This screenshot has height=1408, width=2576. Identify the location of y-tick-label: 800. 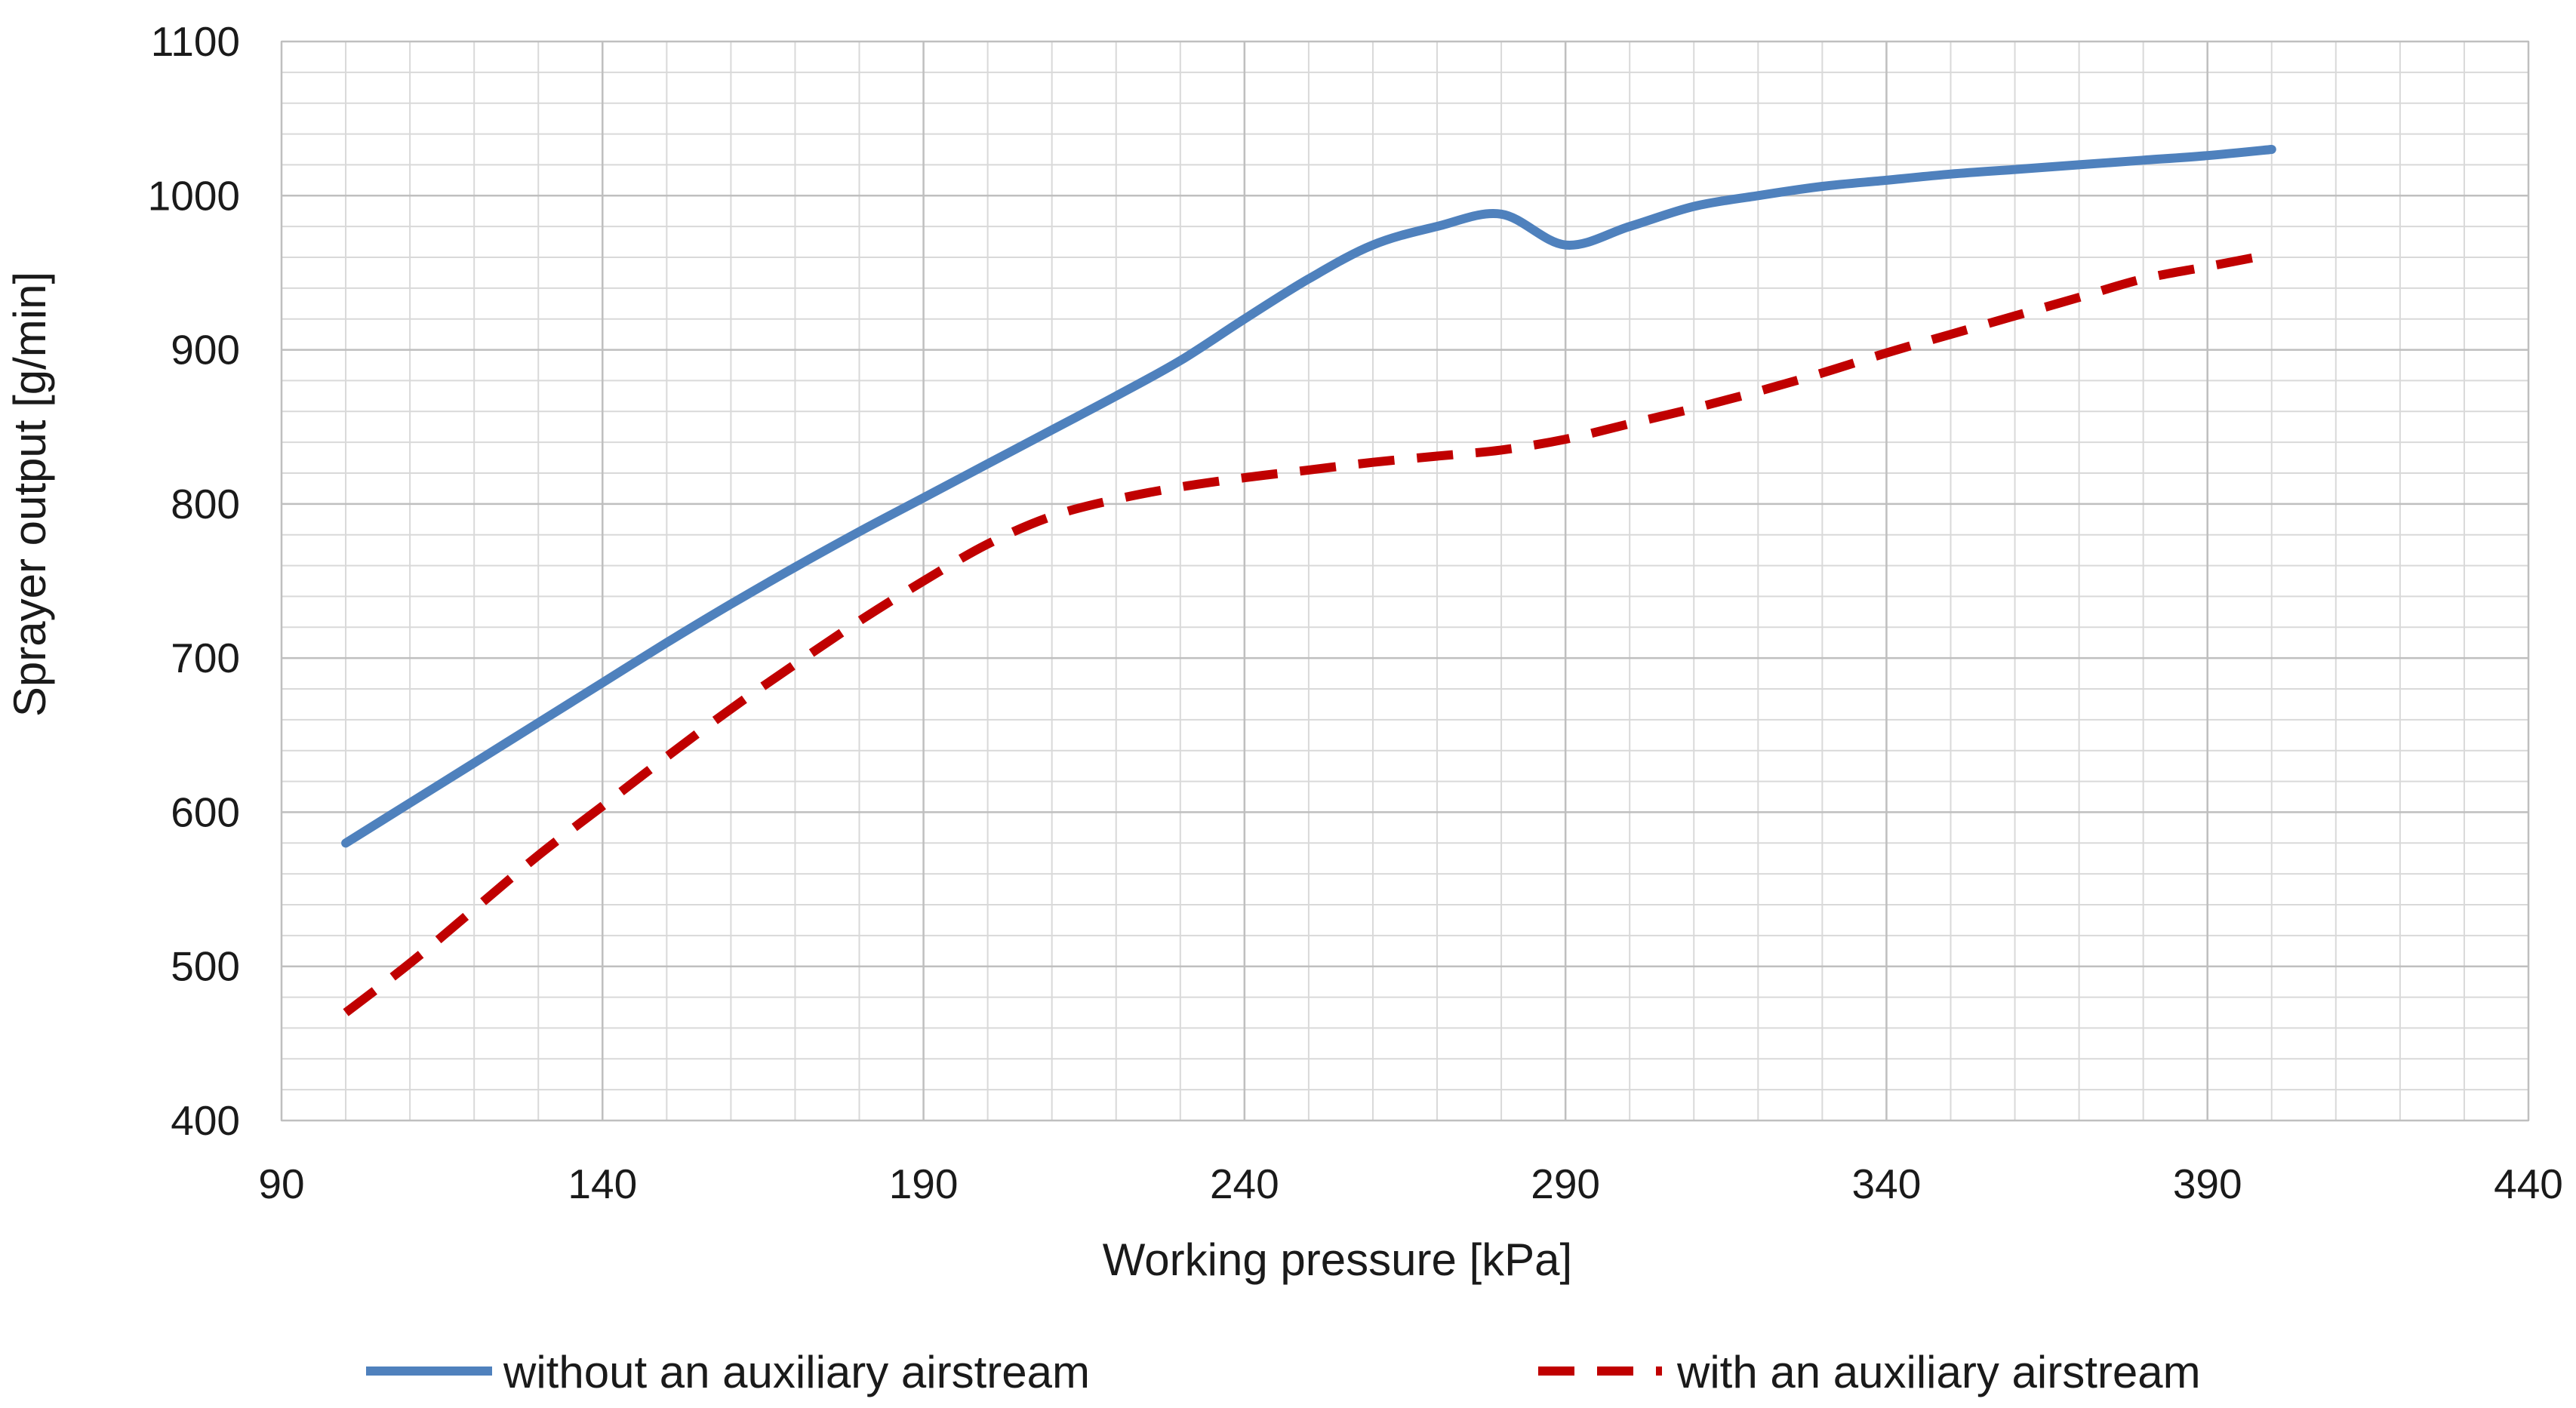
(205, 504).